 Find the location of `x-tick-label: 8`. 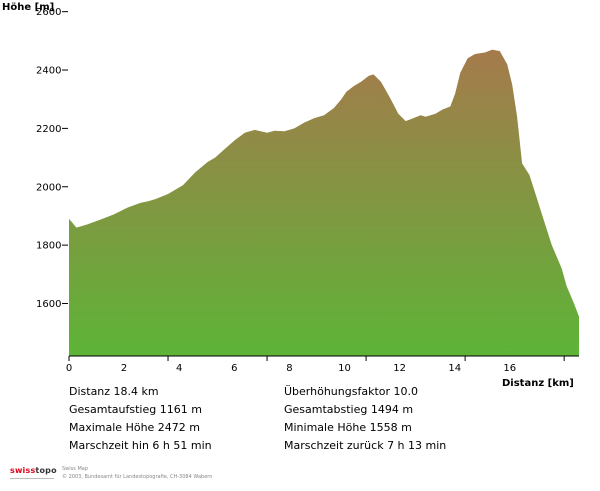

x-tick-label: 8 is located at coordinates (289, 368).